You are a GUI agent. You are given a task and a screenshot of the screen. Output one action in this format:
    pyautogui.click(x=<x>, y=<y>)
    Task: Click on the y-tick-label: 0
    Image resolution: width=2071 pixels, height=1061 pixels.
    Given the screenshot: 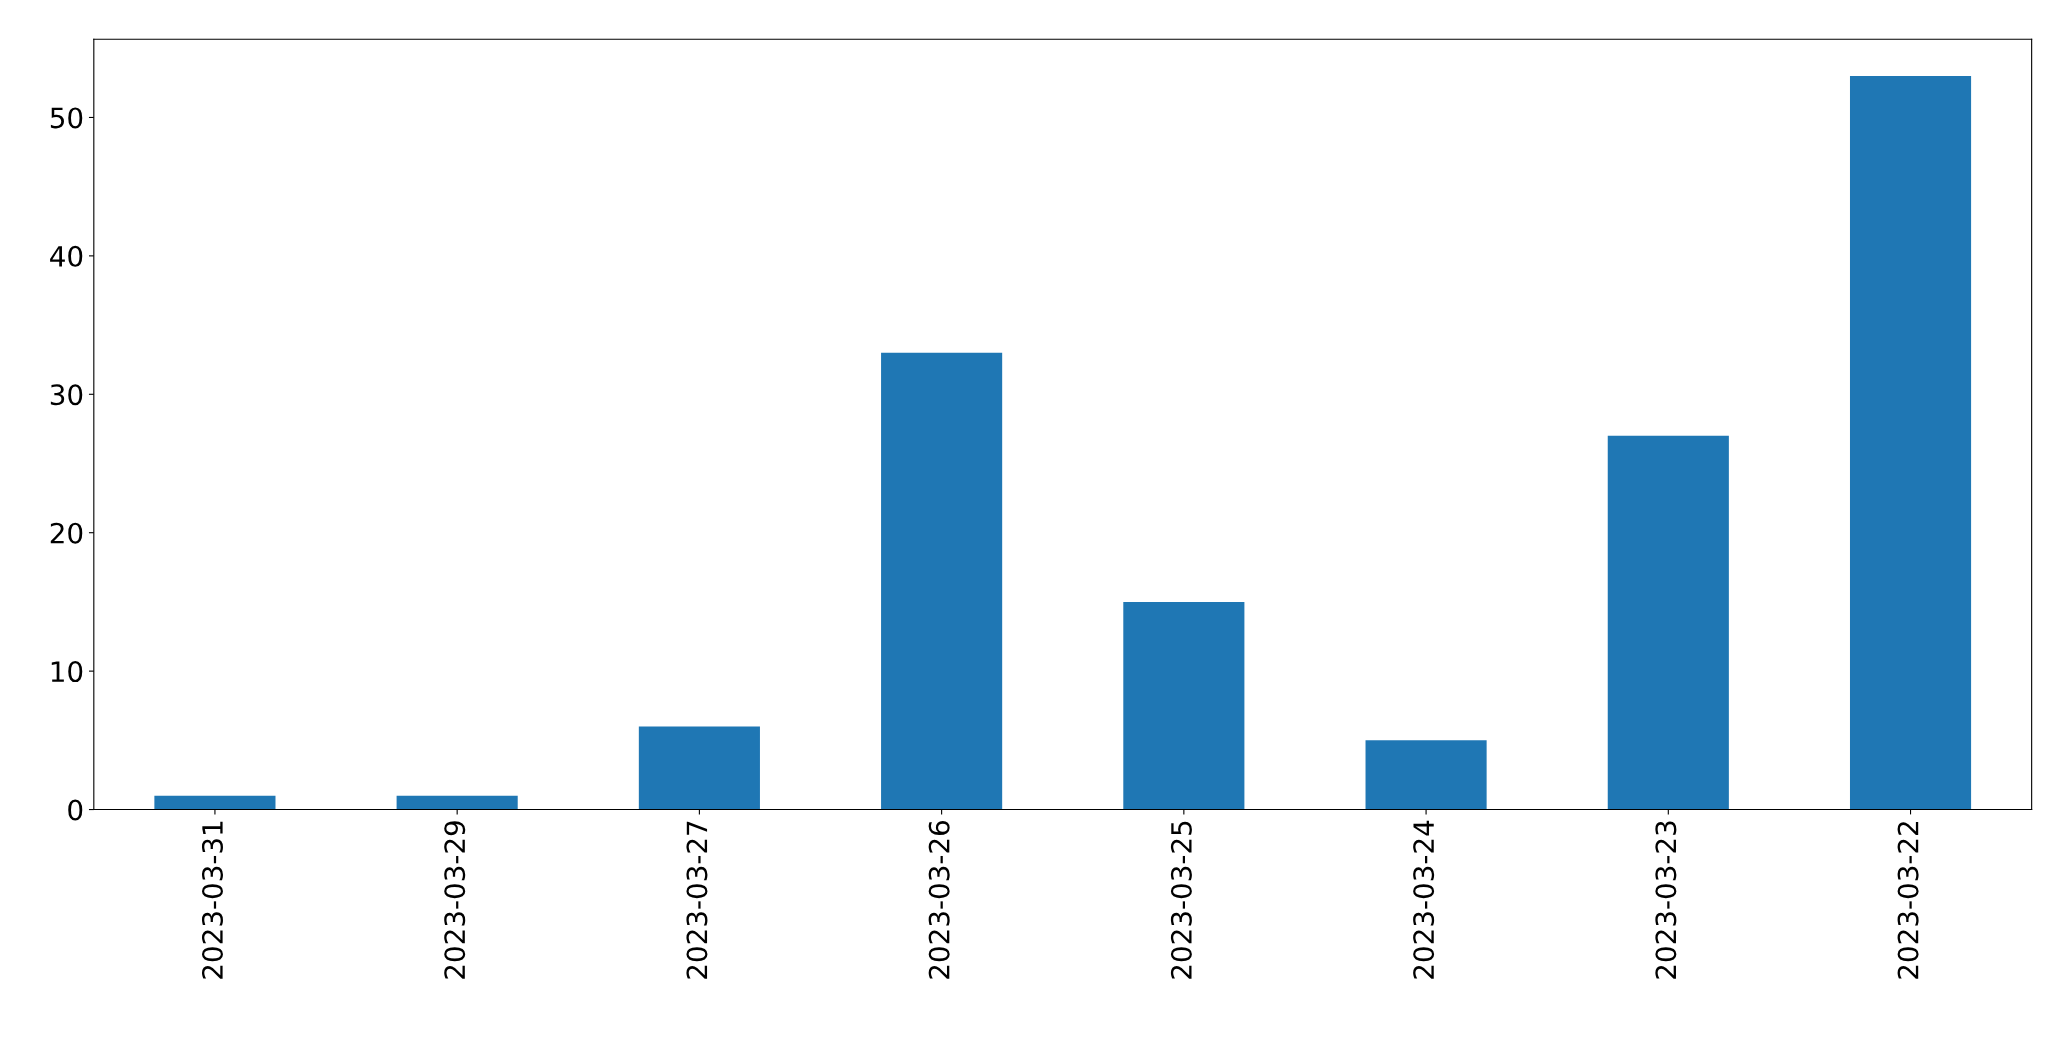 What is the action you would take?
    pyautogui.click(x=75, y=810)
    